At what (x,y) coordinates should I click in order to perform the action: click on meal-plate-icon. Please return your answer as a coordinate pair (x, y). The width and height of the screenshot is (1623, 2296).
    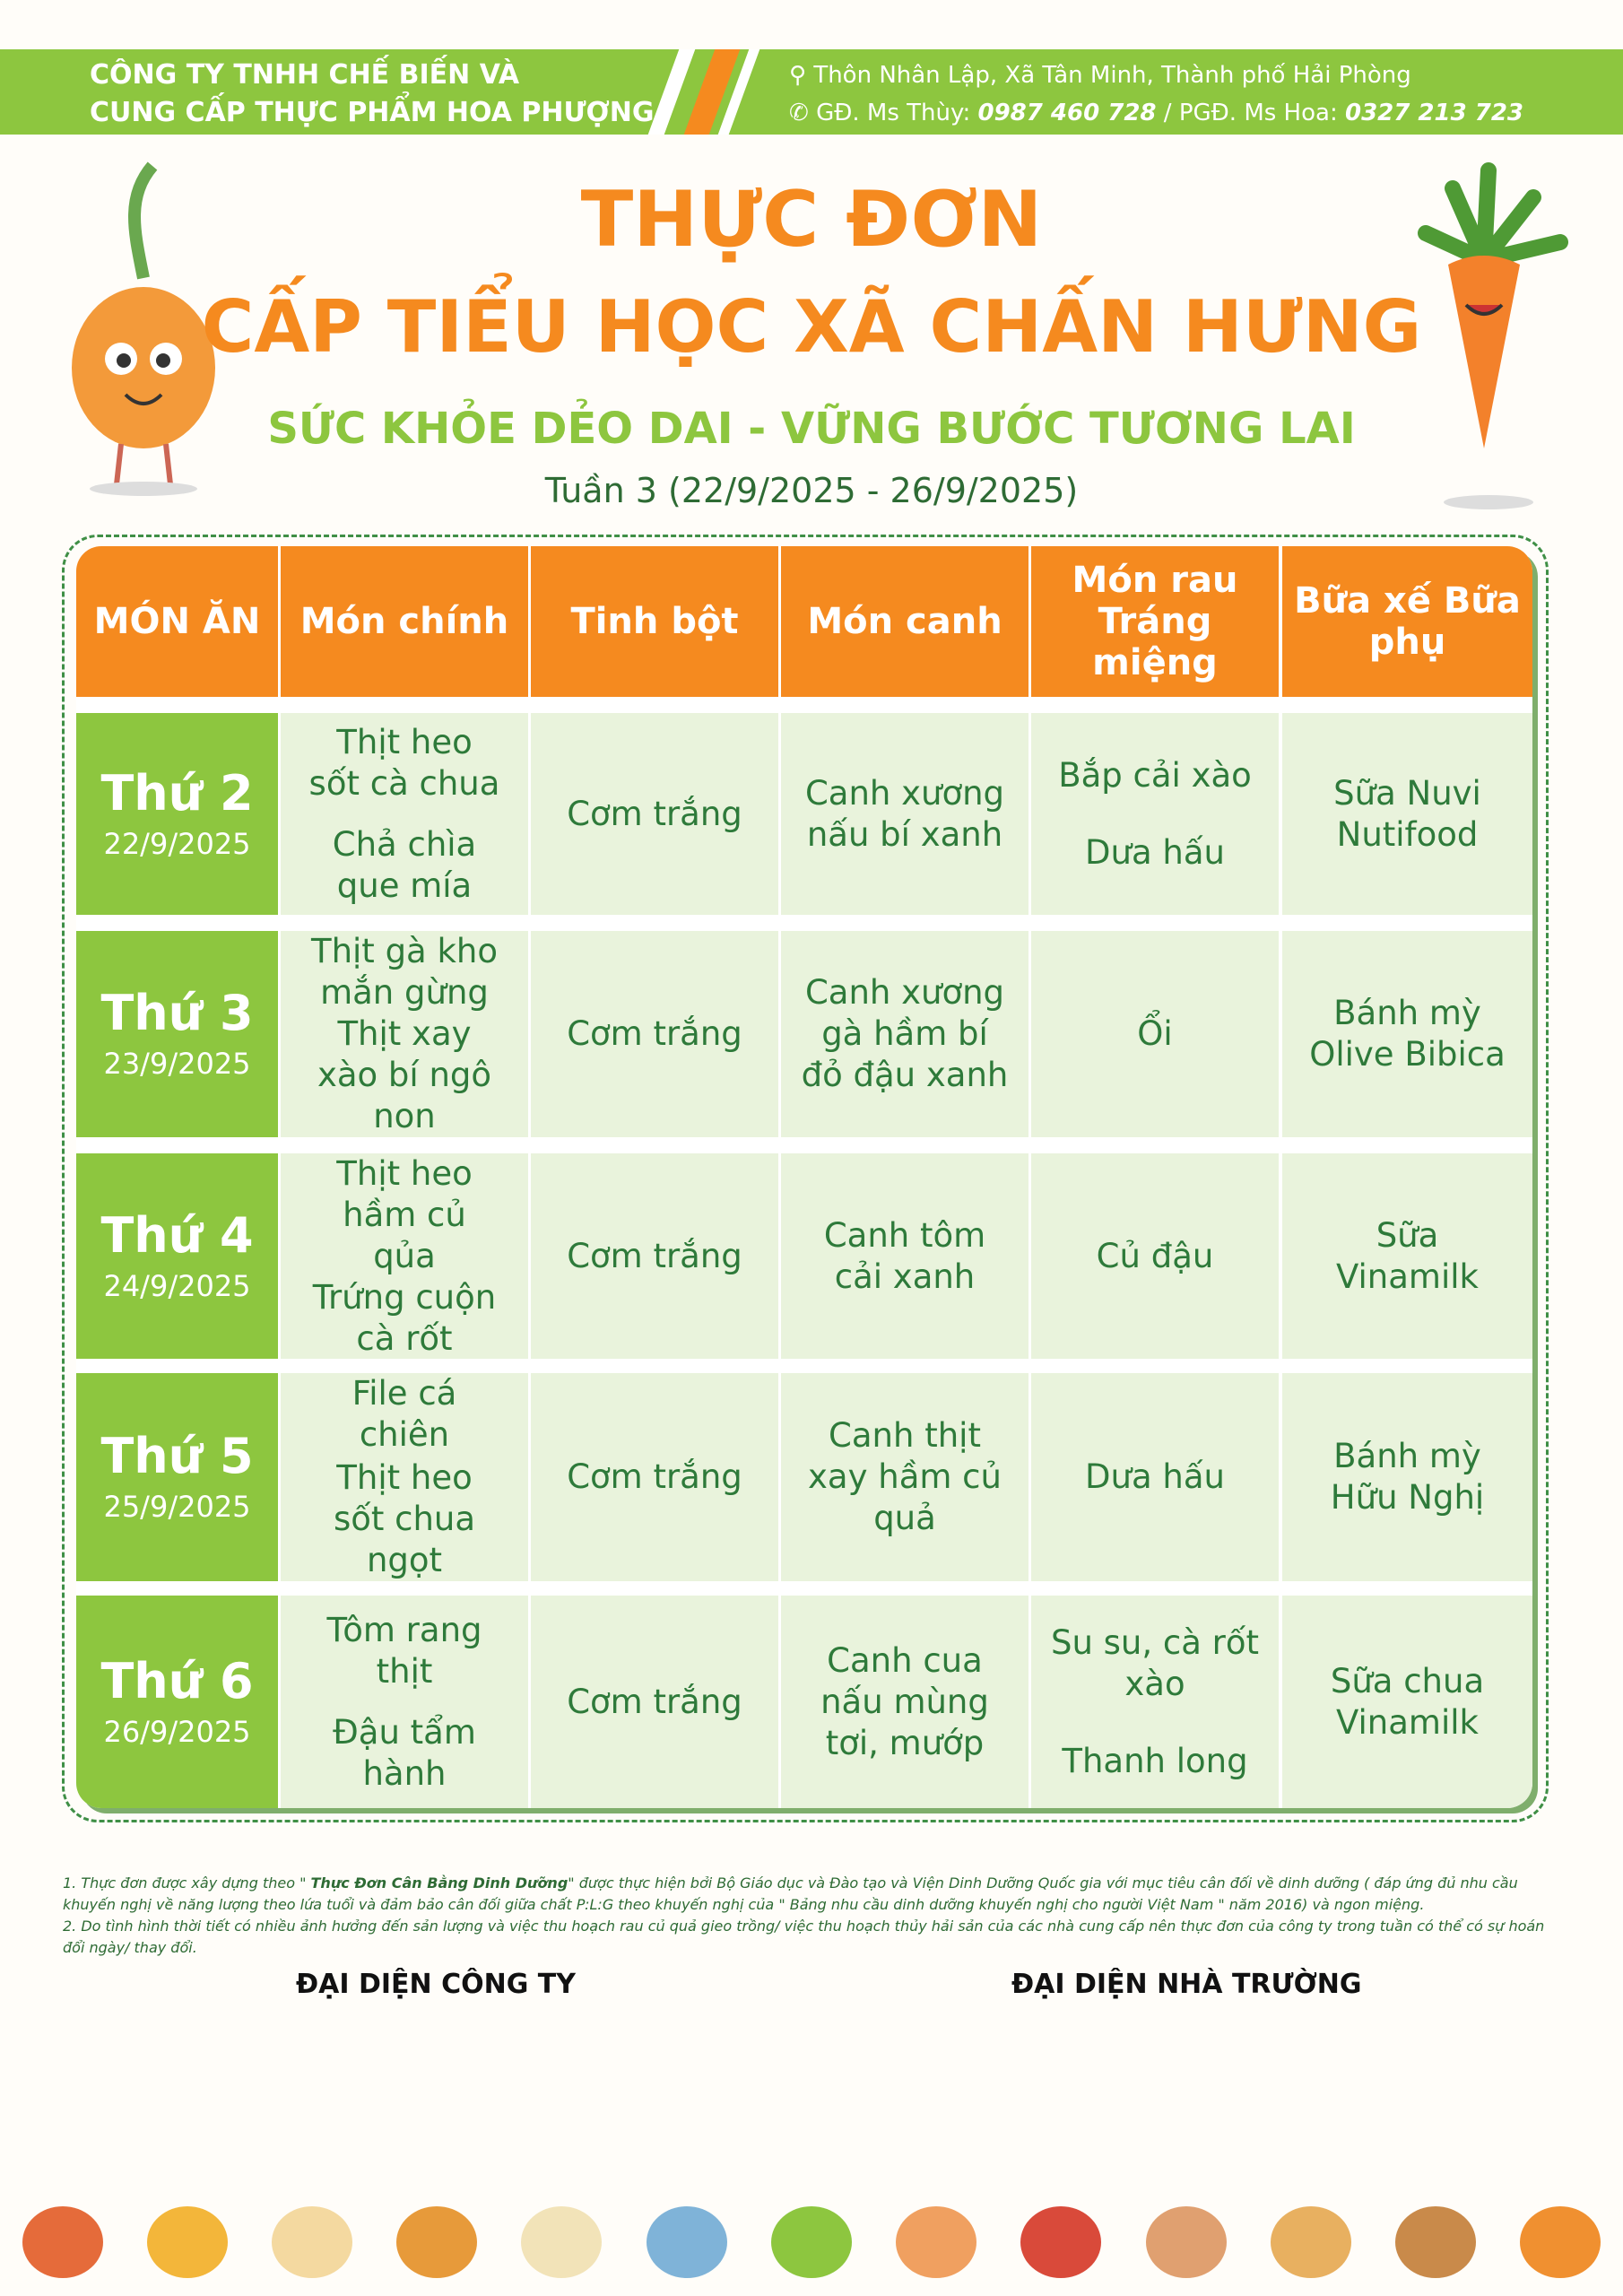
    Looking at the image, I should click on (1186, 2242).